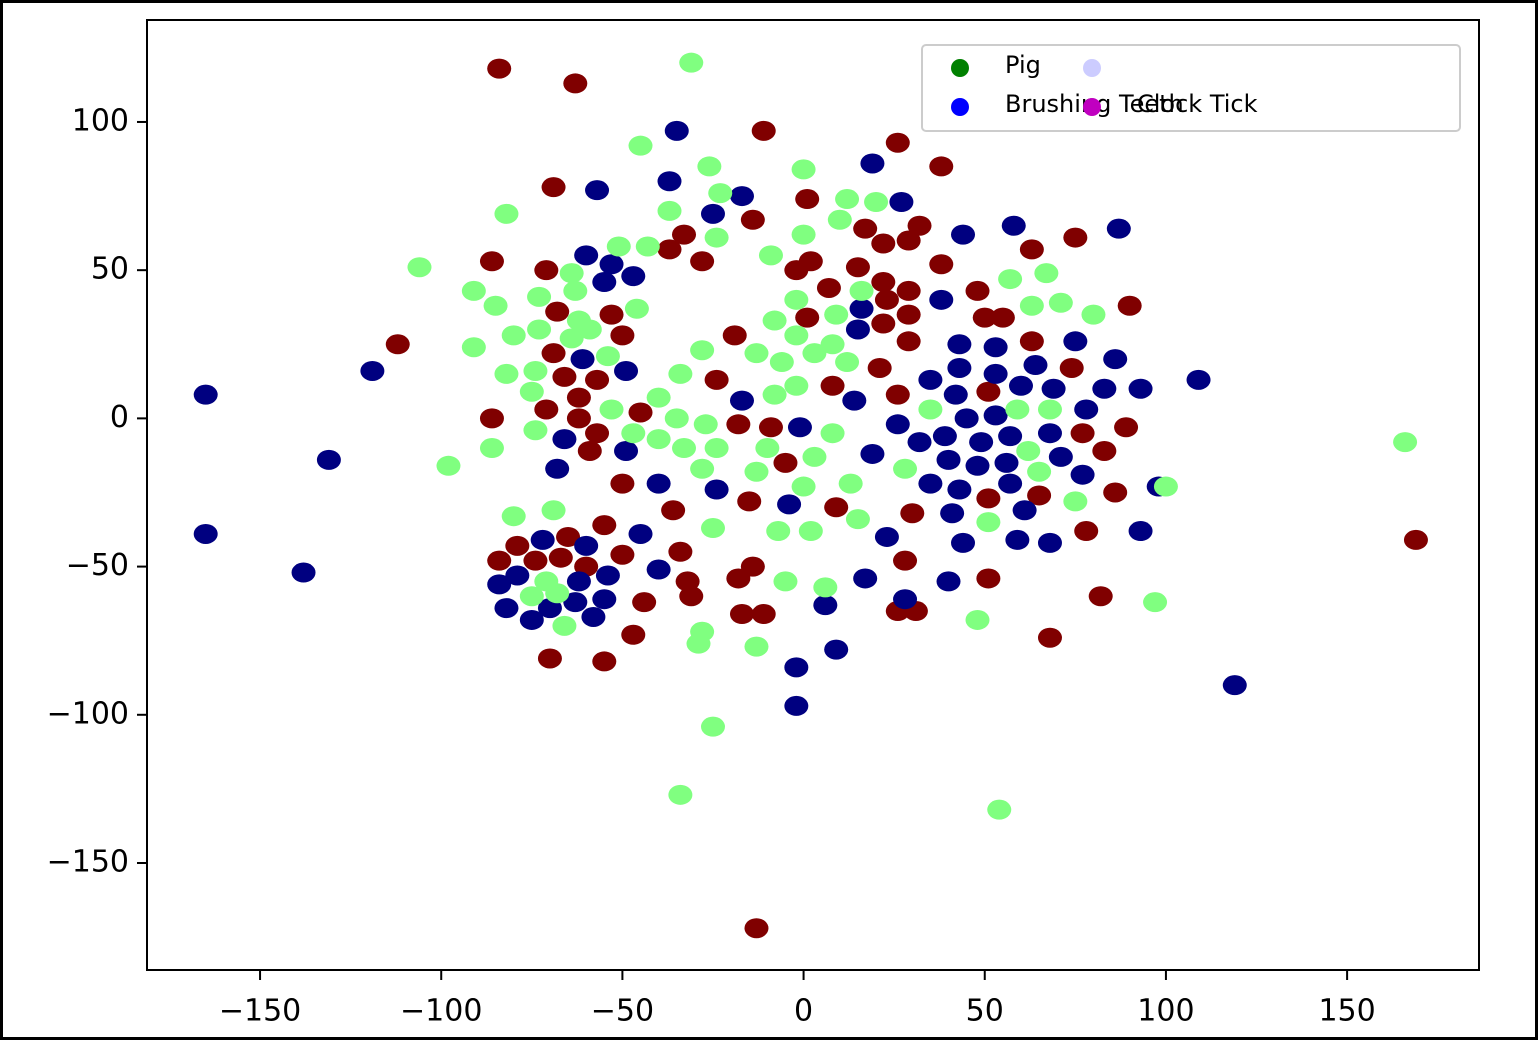 The height and width of the screenshot is (1040, 1538). What do you see at coordinates (985, 1011) in the screenshot?
I see `x-tick-label: 50` at bounding box center [985, 1011].